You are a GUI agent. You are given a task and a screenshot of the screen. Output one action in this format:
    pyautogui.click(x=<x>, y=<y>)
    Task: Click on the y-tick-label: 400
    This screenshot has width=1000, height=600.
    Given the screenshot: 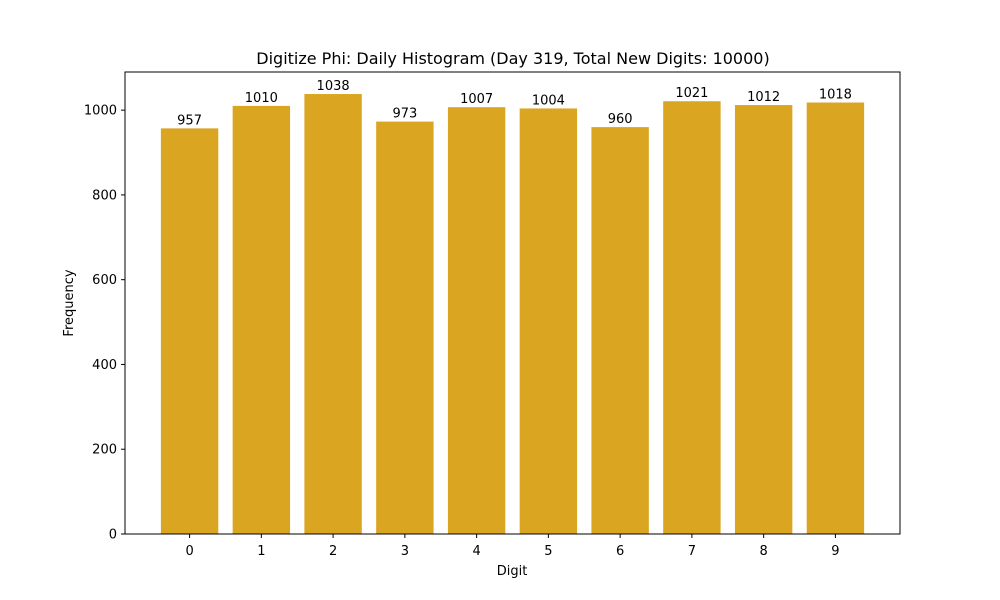 What is the action you would take?
    pyautogui.click(x=104, y=365)
    